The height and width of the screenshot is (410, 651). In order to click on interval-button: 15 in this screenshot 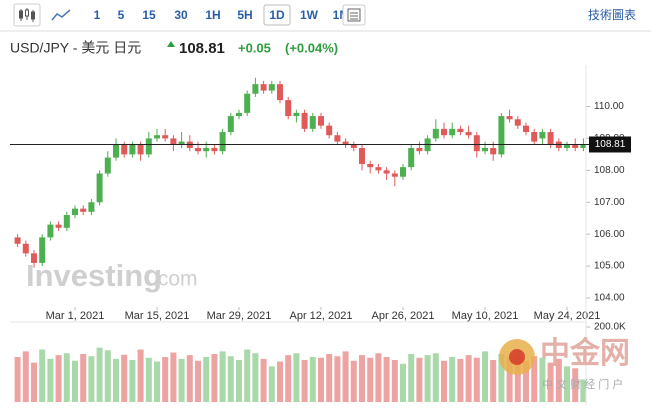, I will do `click(149, 15)`.